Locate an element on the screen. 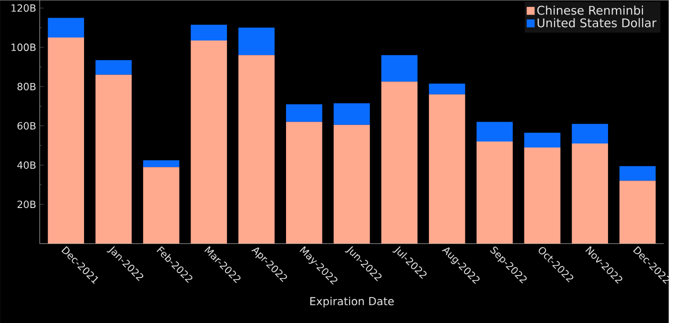 The height and width of the screenshot is (323, 673). y-tick-label: 40B is located at coordinates (26, 165).